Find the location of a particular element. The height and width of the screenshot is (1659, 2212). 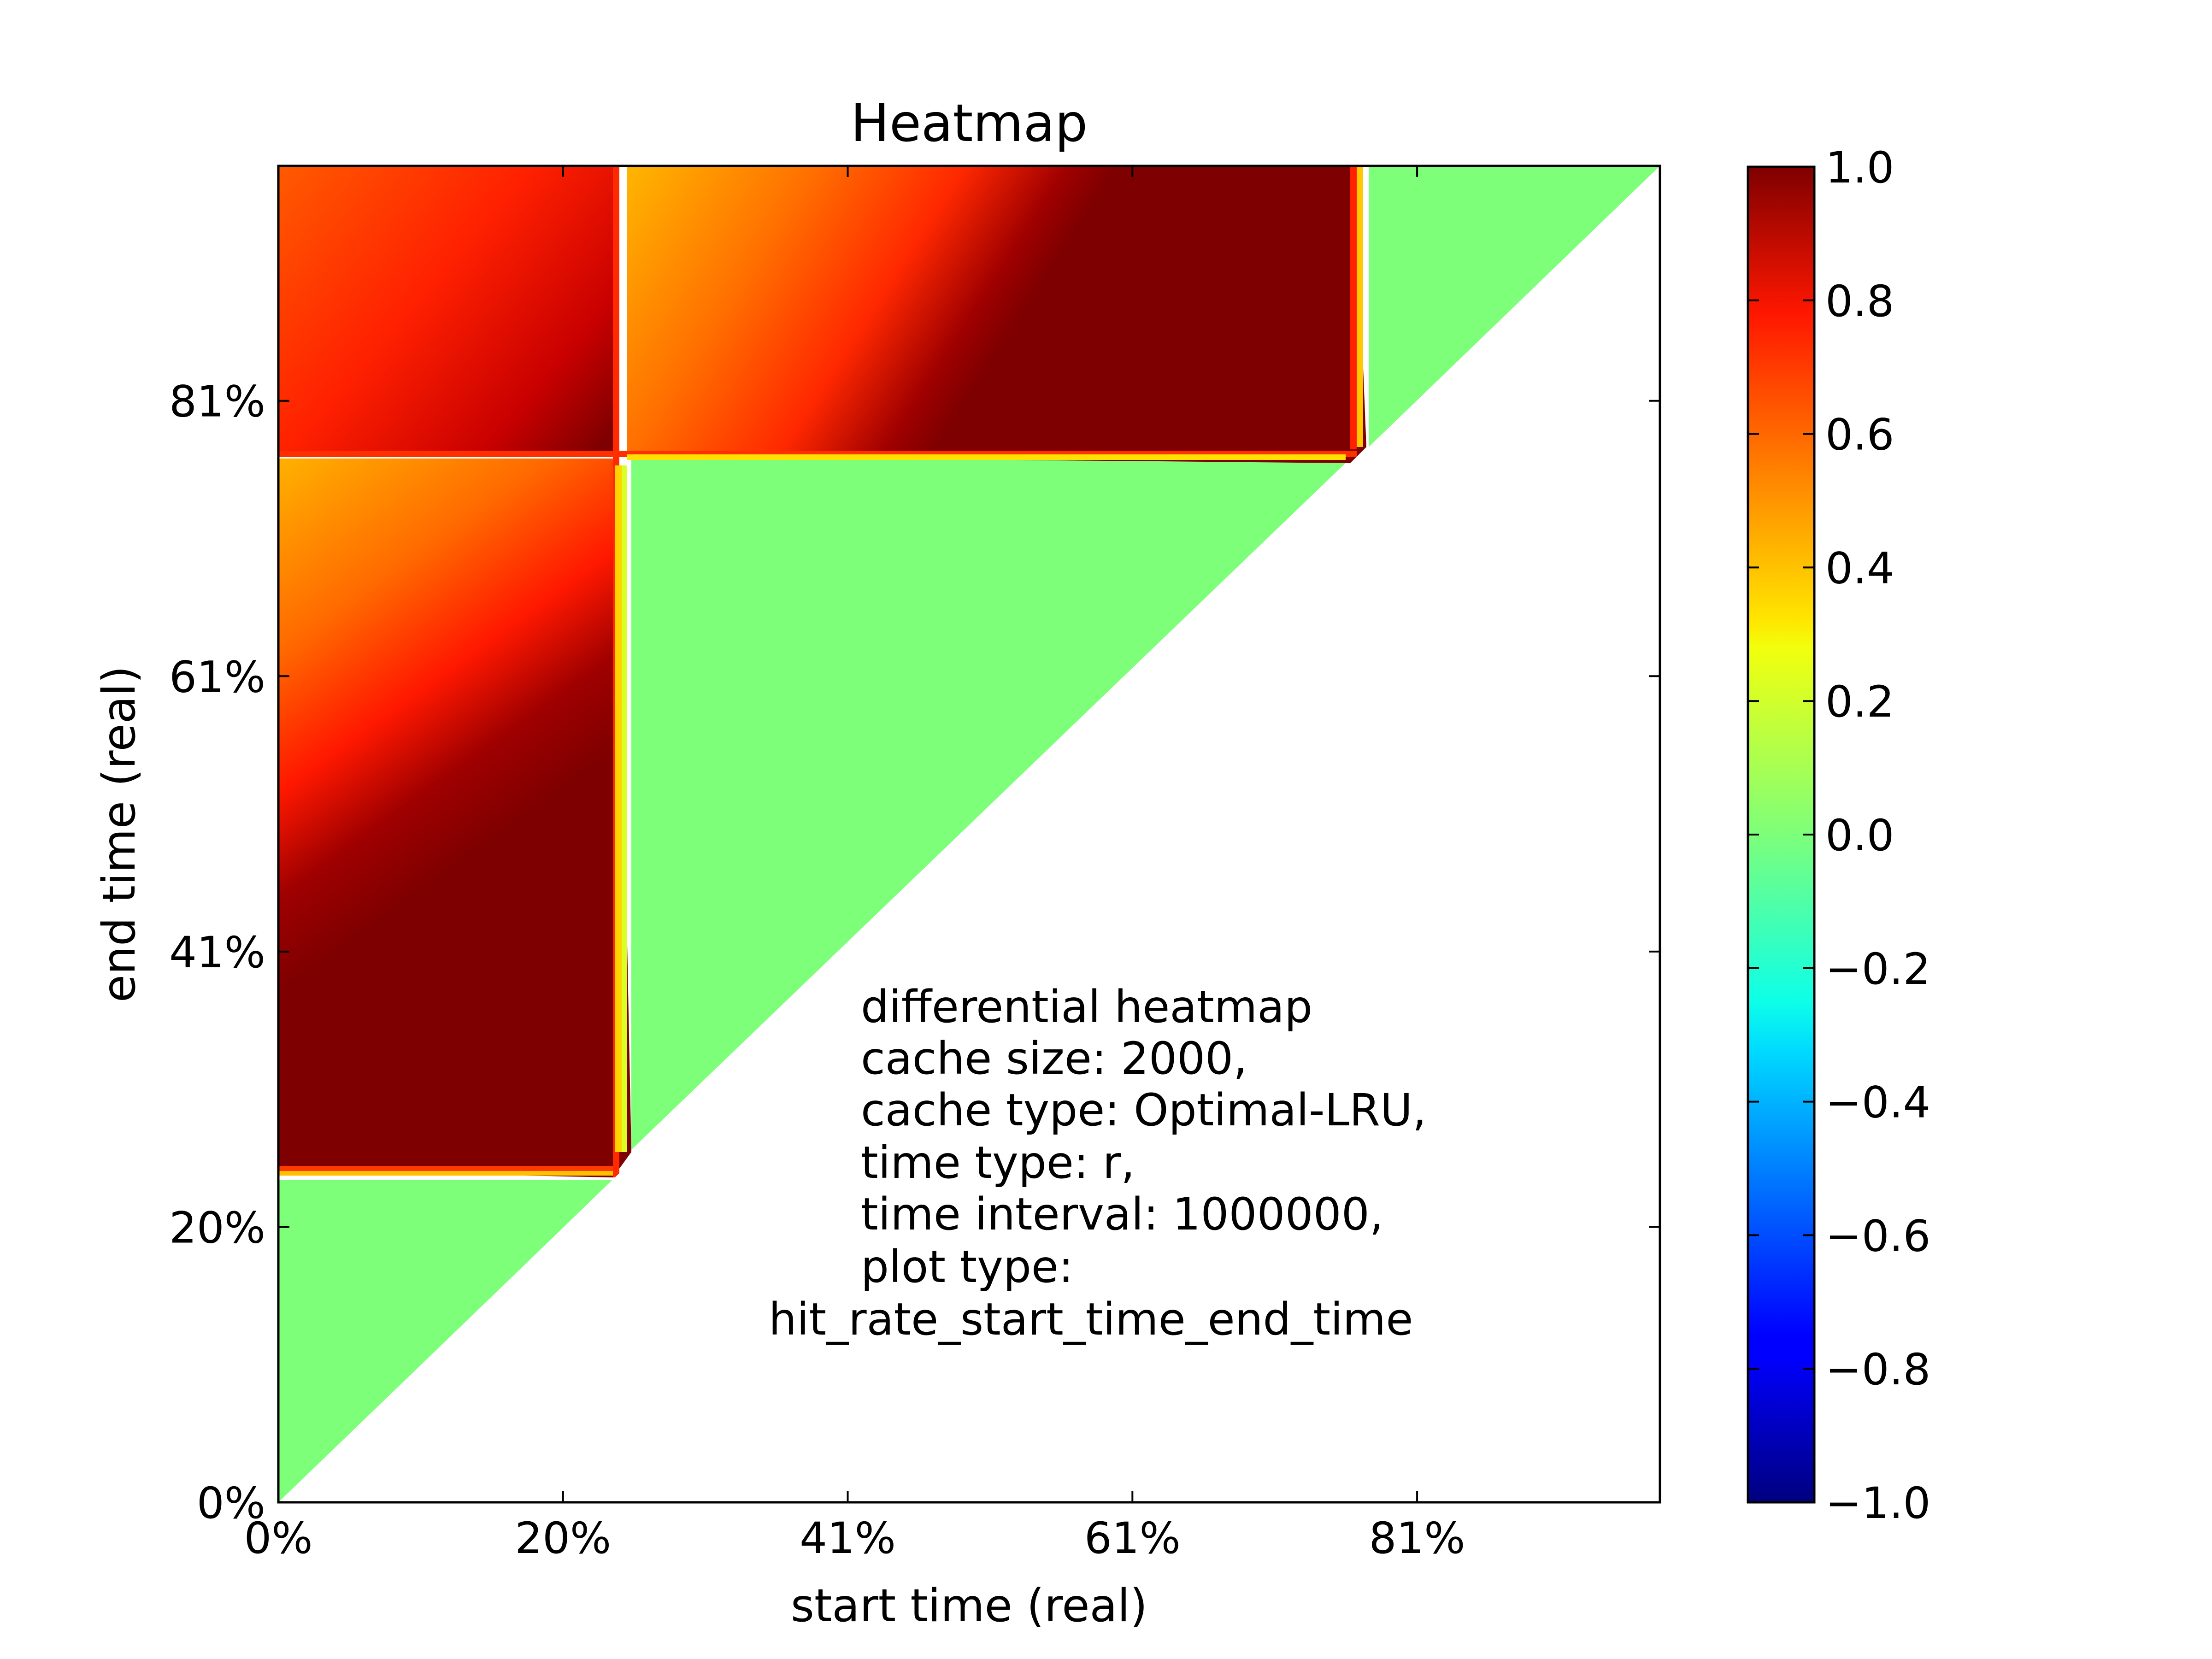

colorbar-ticks: 1.0 0.8 0.6 0.4 0.2 0.0 −0.2 −0.4 −0.6 −0.8 −1.0 is located at coordinates (1839, 836).